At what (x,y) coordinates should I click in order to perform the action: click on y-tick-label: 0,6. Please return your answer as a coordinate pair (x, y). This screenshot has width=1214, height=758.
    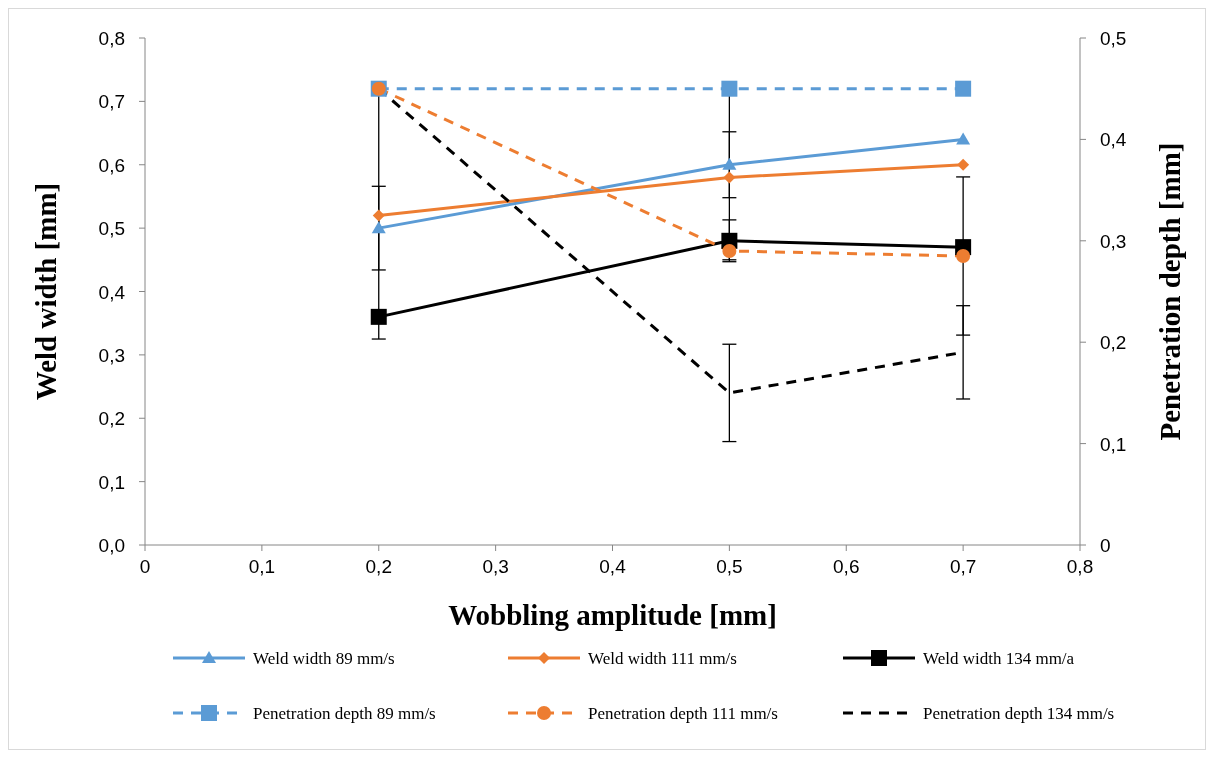
    Looking at the image, I should click on (111, 165).